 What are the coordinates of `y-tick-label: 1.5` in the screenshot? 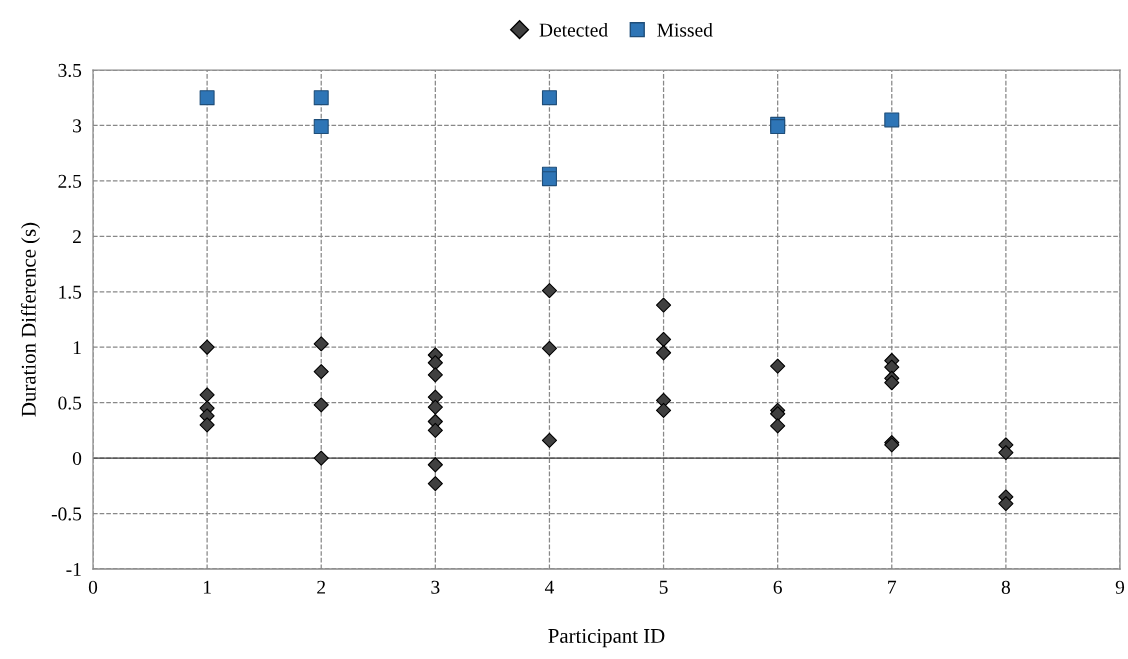 It's located at (70, 292).